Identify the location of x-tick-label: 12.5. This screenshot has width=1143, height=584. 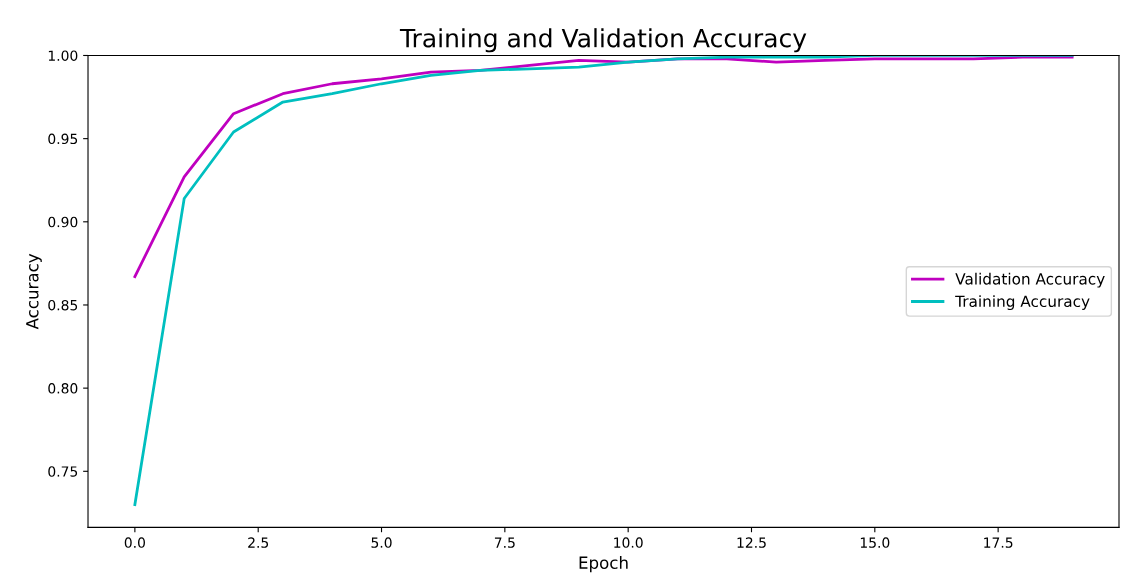
(751, 542).